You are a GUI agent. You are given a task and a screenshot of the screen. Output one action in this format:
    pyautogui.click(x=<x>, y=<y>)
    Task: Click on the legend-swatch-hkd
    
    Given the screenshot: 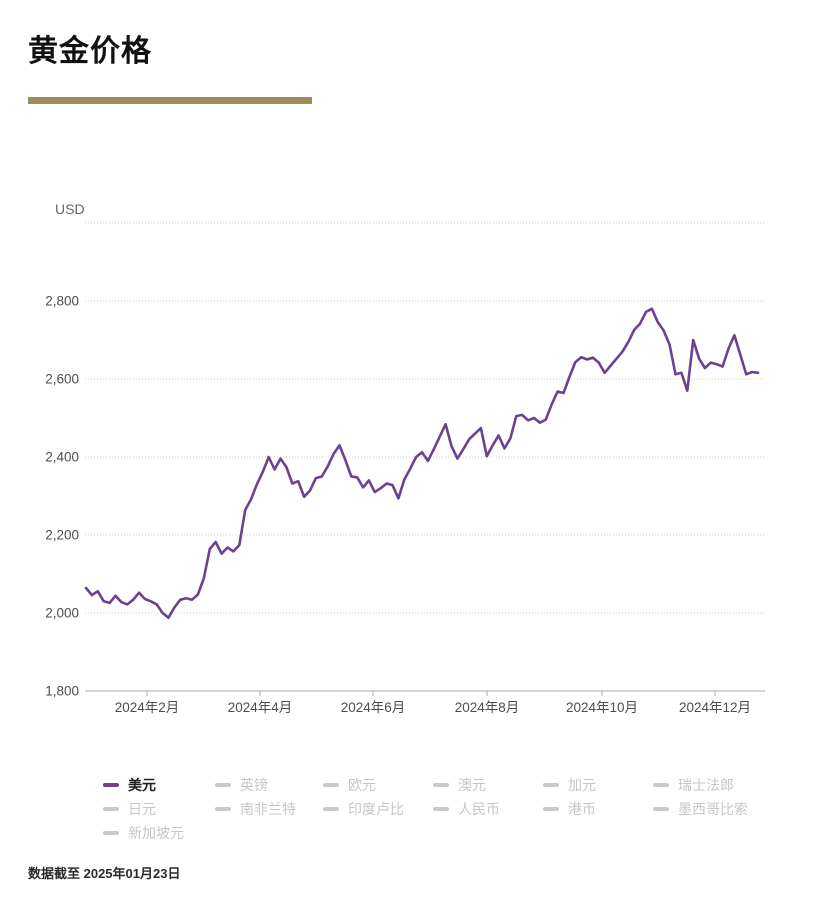 What is the action you would take?
    pyautogui.click(x=551, y=809)
    